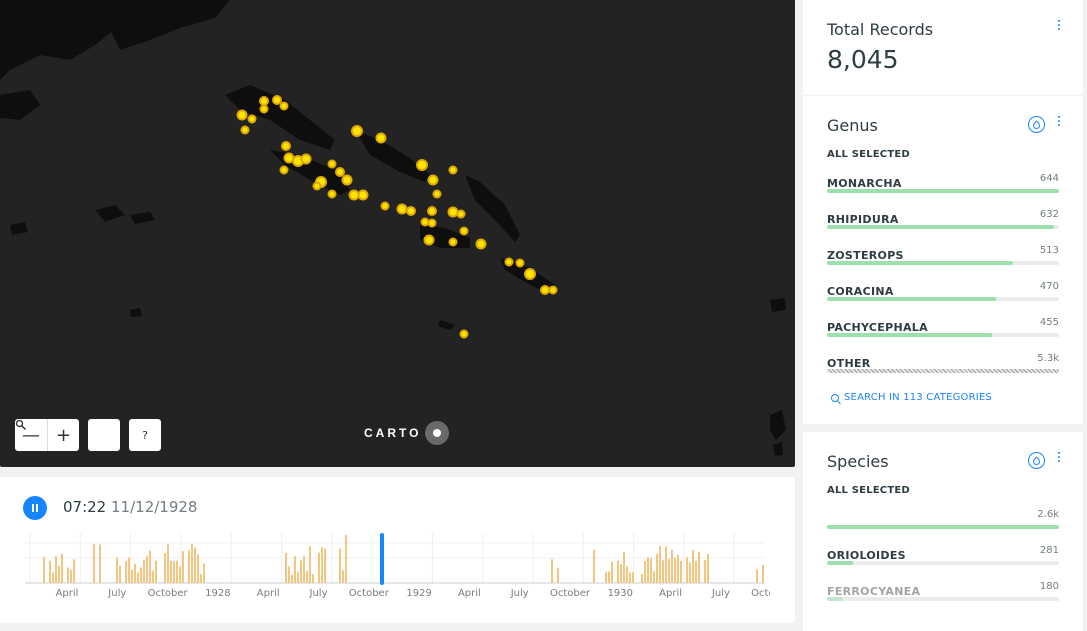 Image resolution: width=1087 pixels, height=631 pixels. I want to click on category-item: ORIOLOIDES 281, so click(943, 556).